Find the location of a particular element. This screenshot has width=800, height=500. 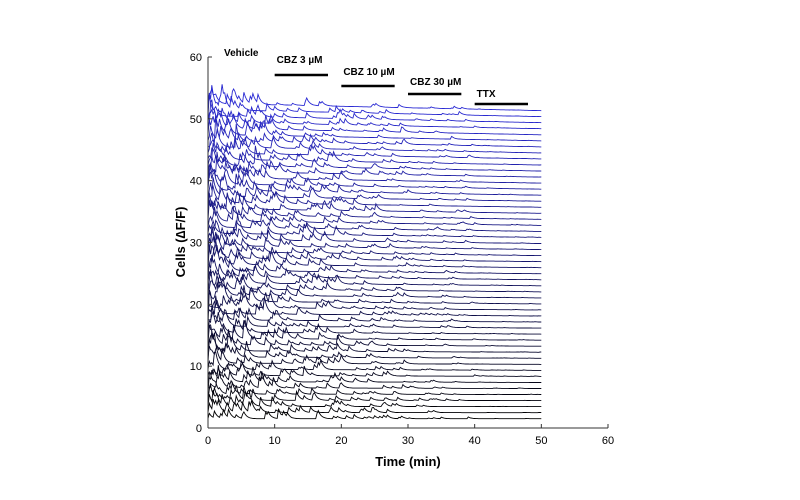

x-tick-label: 20 is located at coordinates (341, 441).